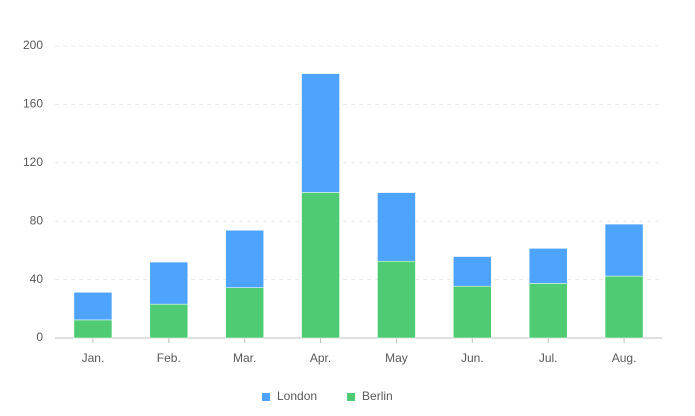 The image size is (695, 416). What do you see at coordinates (37, 220) in the screenshot?
I see `y-tick-label: 80` at bounding box center [37, 220].